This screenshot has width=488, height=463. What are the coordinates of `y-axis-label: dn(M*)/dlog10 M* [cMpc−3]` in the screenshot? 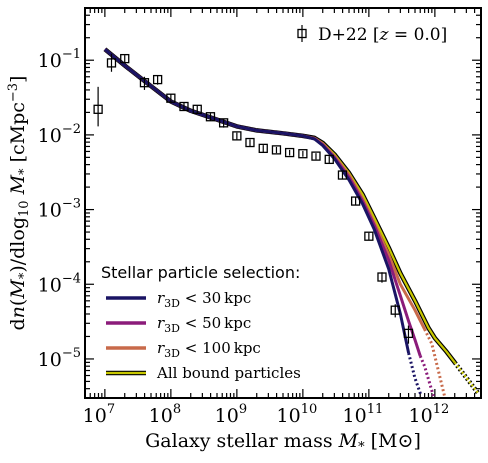 It's located at (19, 203).